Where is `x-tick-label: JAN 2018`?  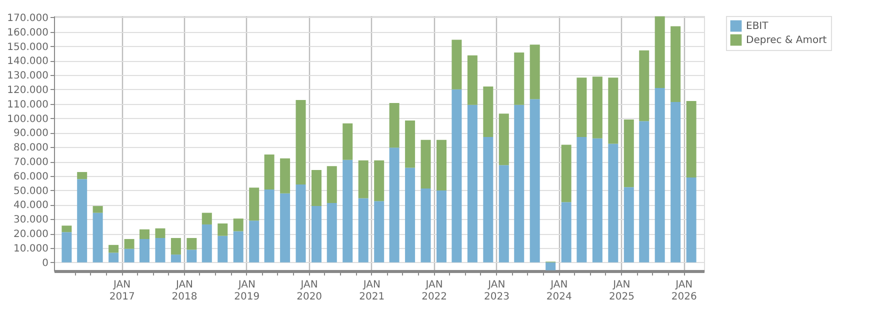
x-tick-label: JAN 2018 is located at coordinates (185, 291).